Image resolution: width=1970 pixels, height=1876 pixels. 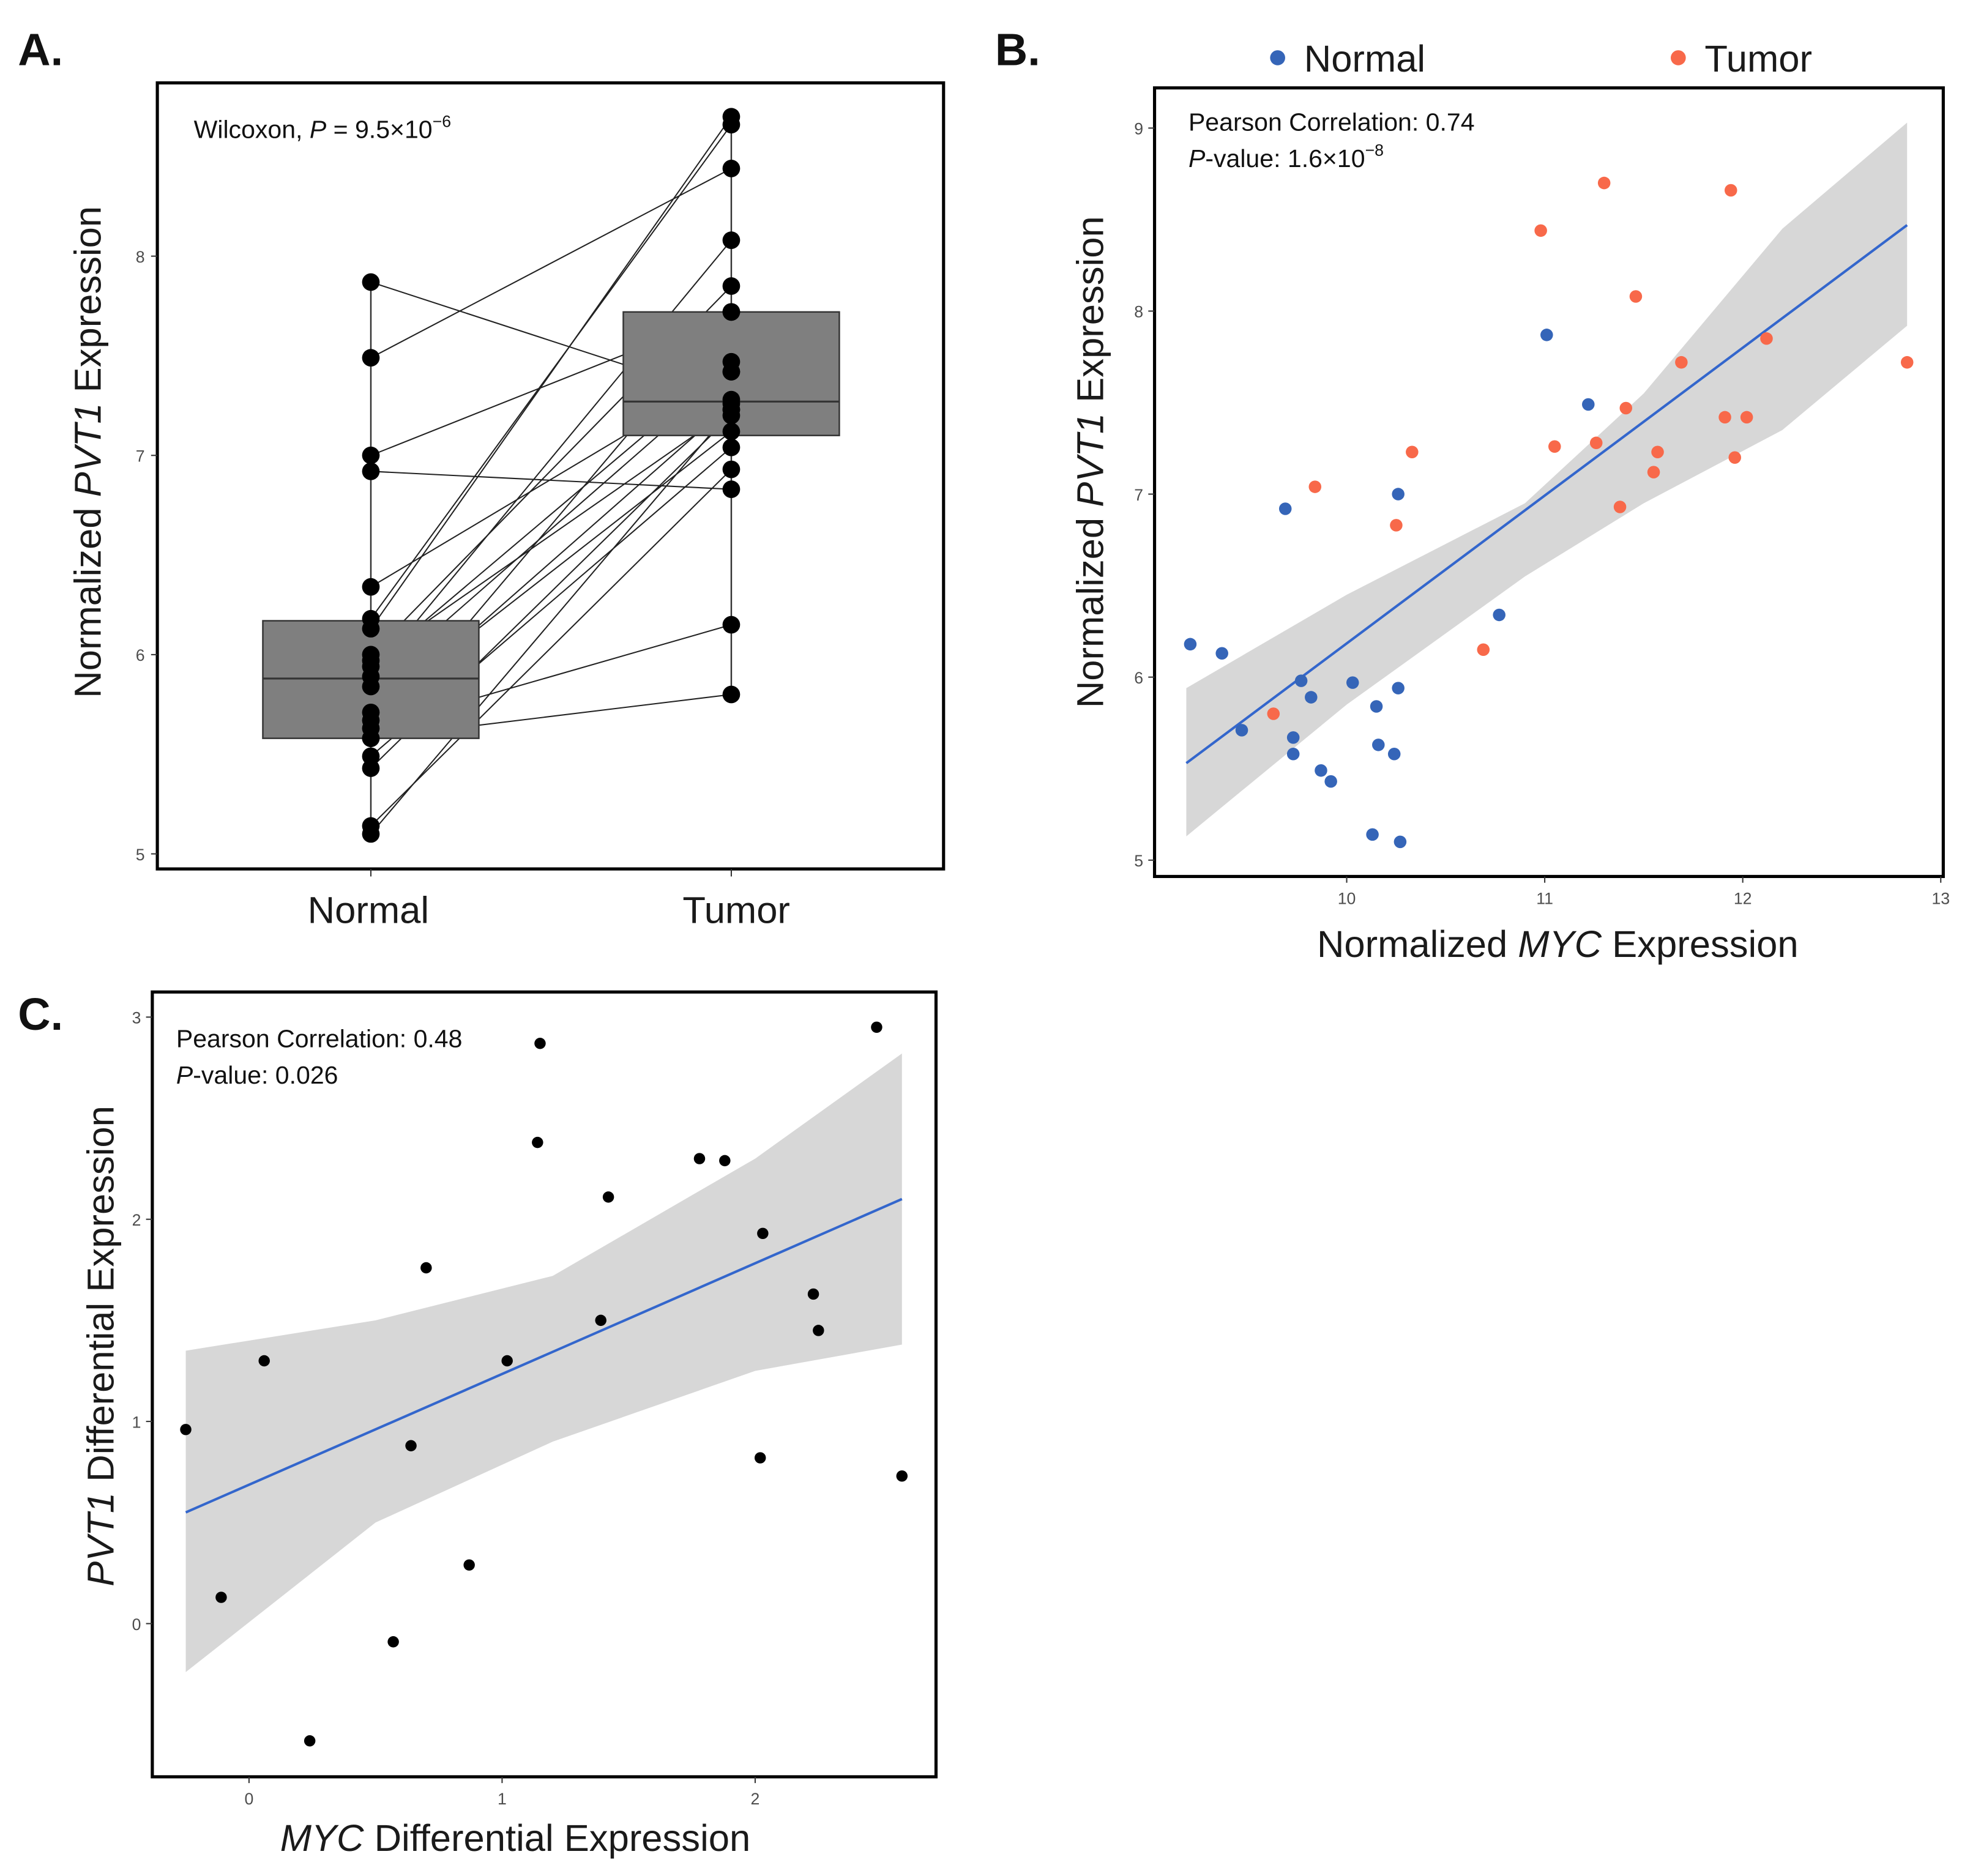 I want to click on panel-b-plot, so click(x=1549, y=485).